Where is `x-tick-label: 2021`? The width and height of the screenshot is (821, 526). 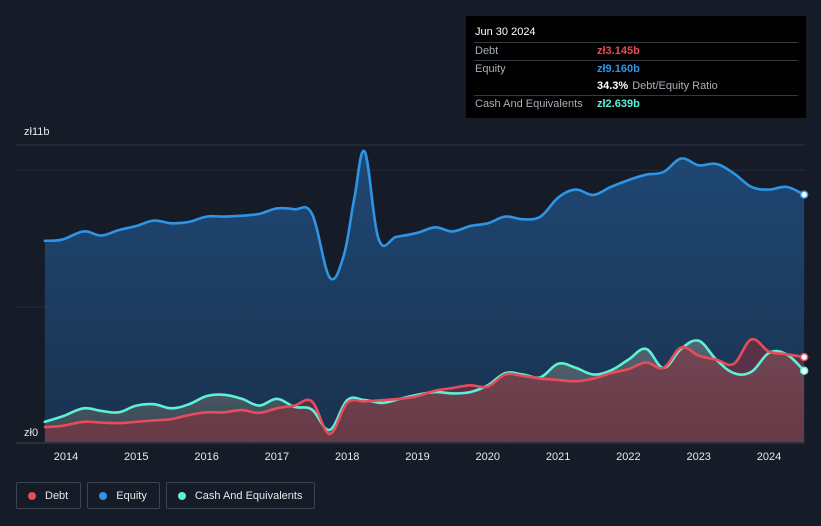 x-tick-label: 2021 is located at coordinates (558, 457).